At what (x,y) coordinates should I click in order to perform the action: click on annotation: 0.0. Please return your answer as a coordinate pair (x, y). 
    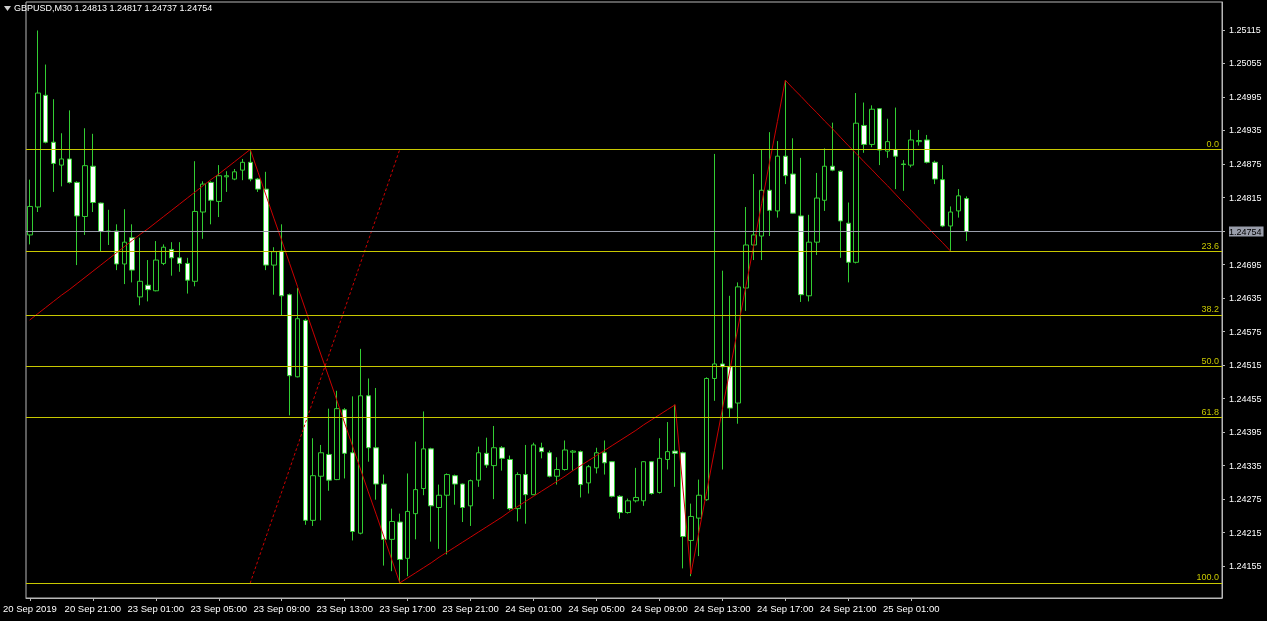
    Looking at the image, I should click on (1212, 143).